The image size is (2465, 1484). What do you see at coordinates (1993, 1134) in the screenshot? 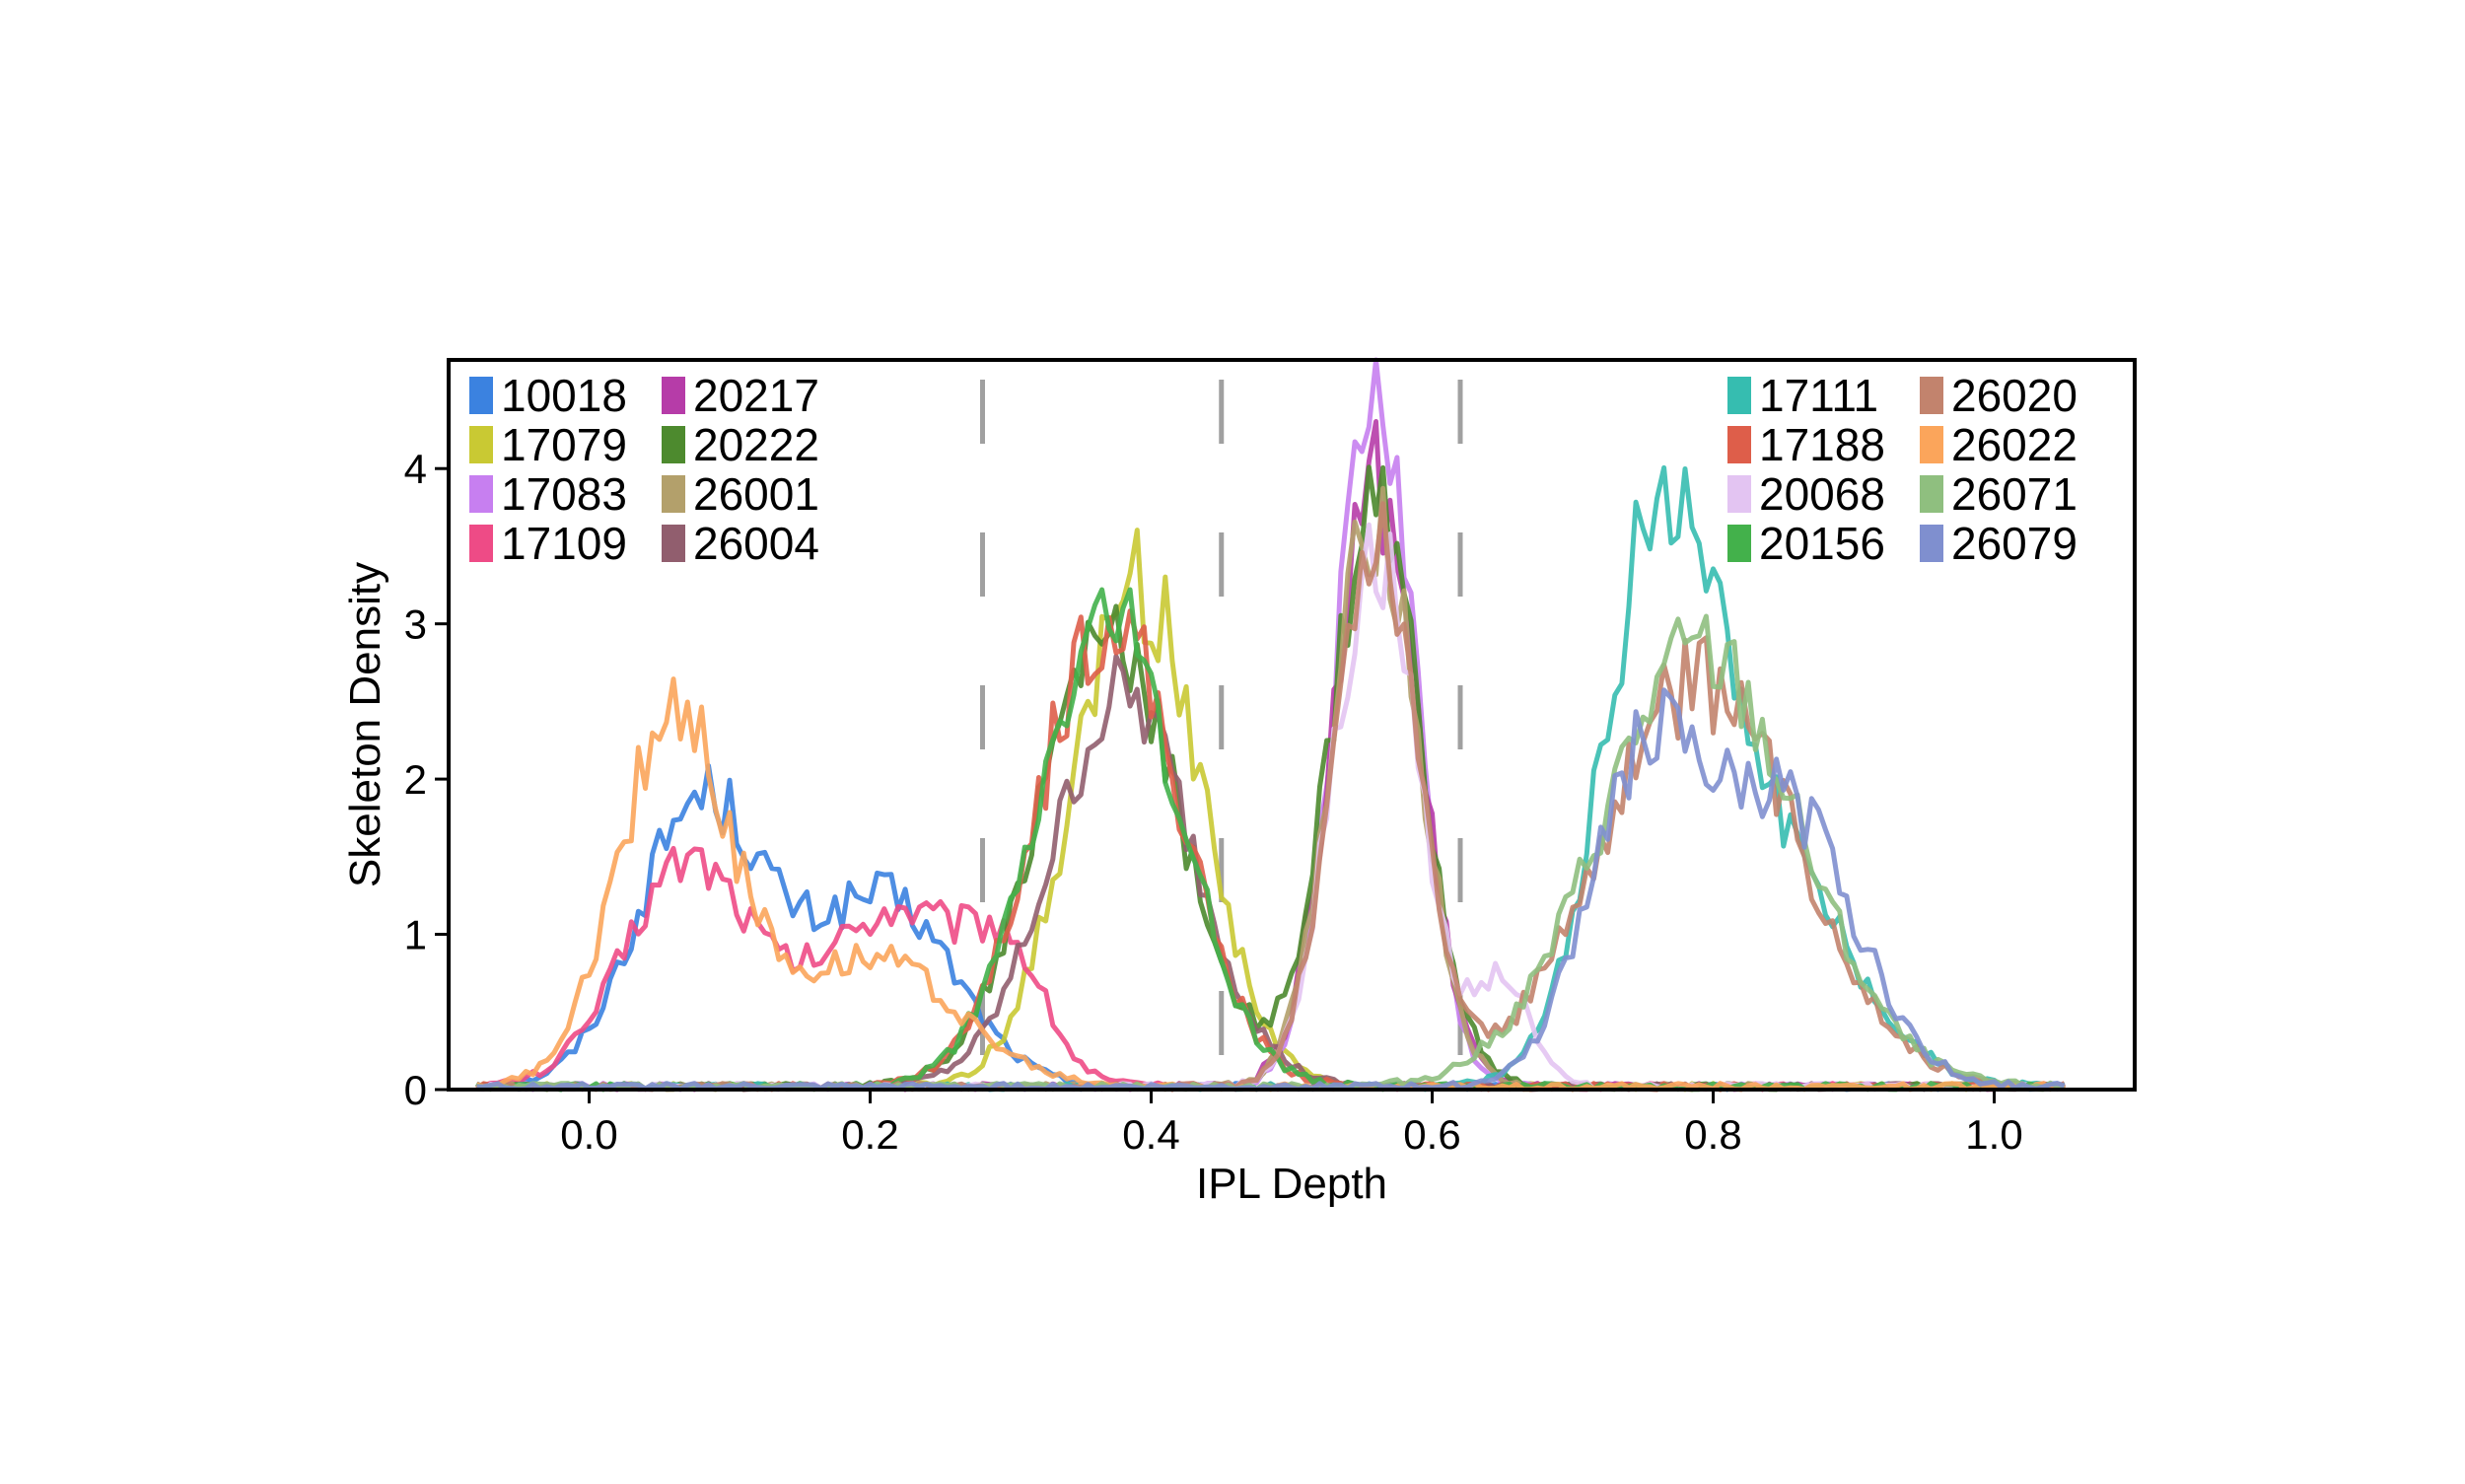
I see `x-tick-label: 1.0` at bounding box center [1993, 1134].